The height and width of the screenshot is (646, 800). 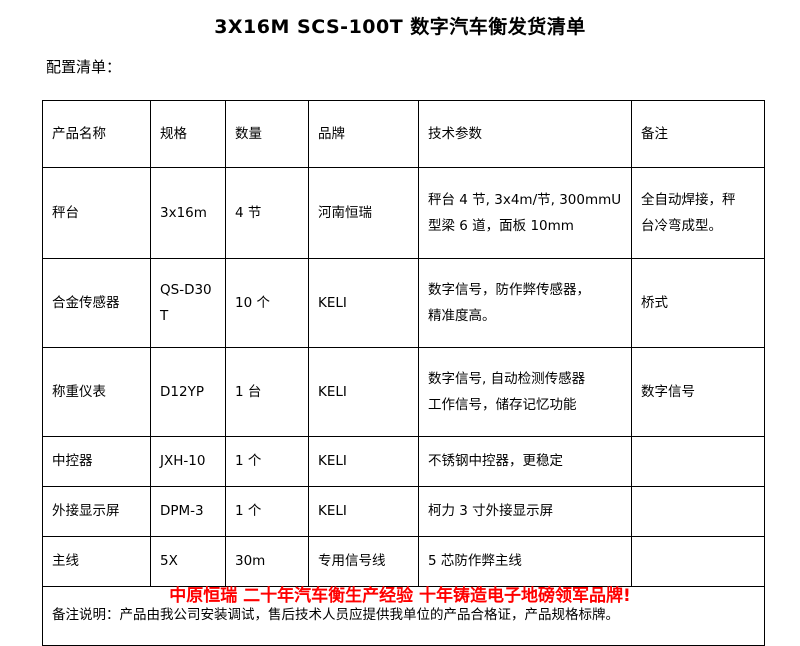 What do you see at coordinates (525, 303) in the screenshot?
I see `cell-tech-params: 数字信号，防作弊传感器， 精准度高。` at bounding box center [525, 303].